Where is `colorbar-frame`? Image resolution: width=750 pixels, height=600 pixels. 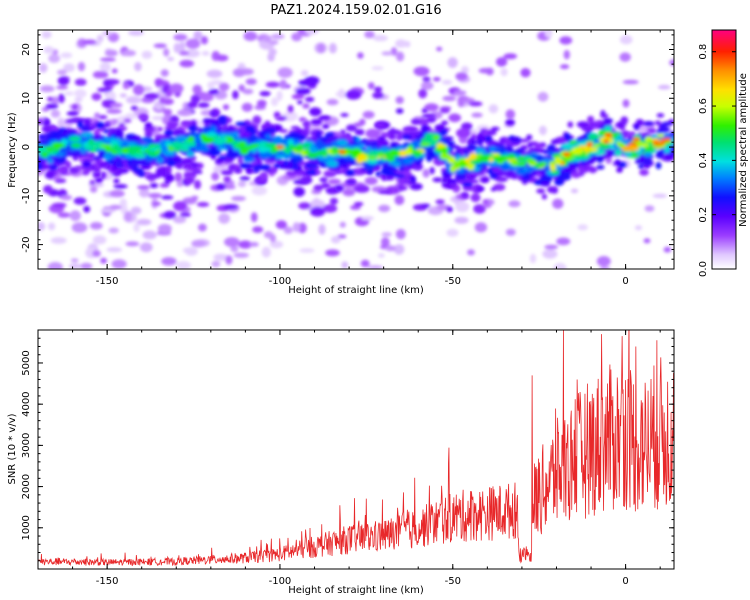 colorbar-frame is located at coordinates (724, 149).